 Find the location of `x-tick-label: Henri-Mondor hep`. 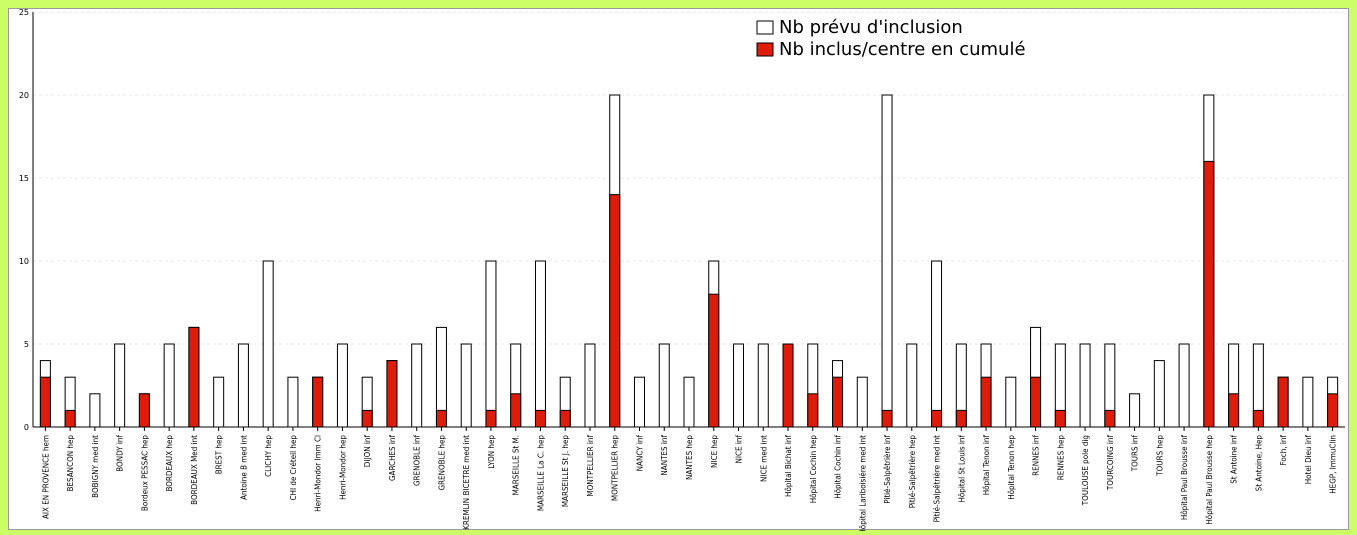

x-tick-label: Henri-Mondor hep is located at coordinates (342, 467).